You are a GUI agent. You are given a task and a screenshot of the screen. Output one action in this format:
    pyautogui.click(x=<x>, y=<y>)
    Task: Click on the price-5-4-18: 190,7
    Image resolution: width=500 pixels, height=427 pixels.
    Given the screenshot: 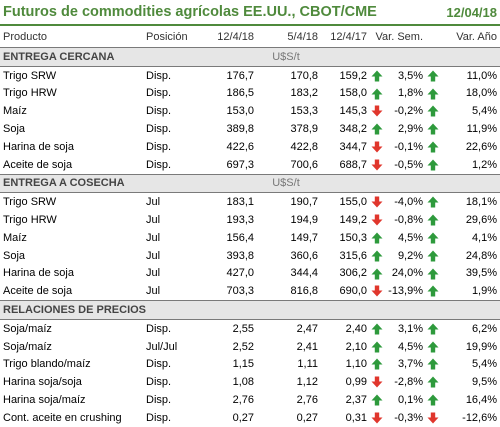 What is the action you would take?
    pyautogui.click(x=304, y=202)
    